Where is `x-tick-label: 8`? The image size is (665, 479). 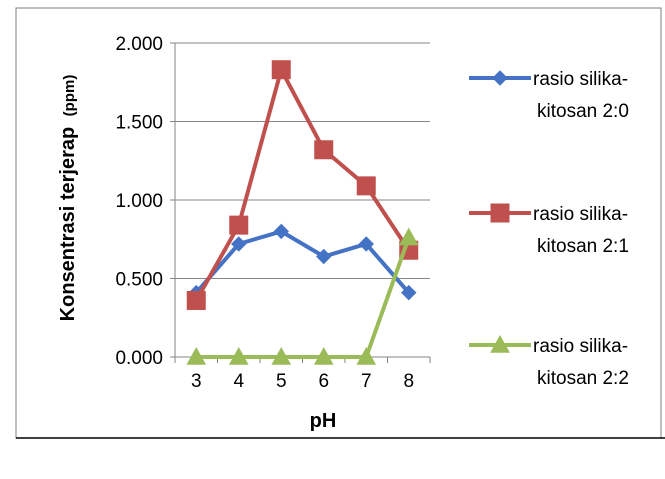
x-tick-label: 8 is located at coordinates (408, 381).